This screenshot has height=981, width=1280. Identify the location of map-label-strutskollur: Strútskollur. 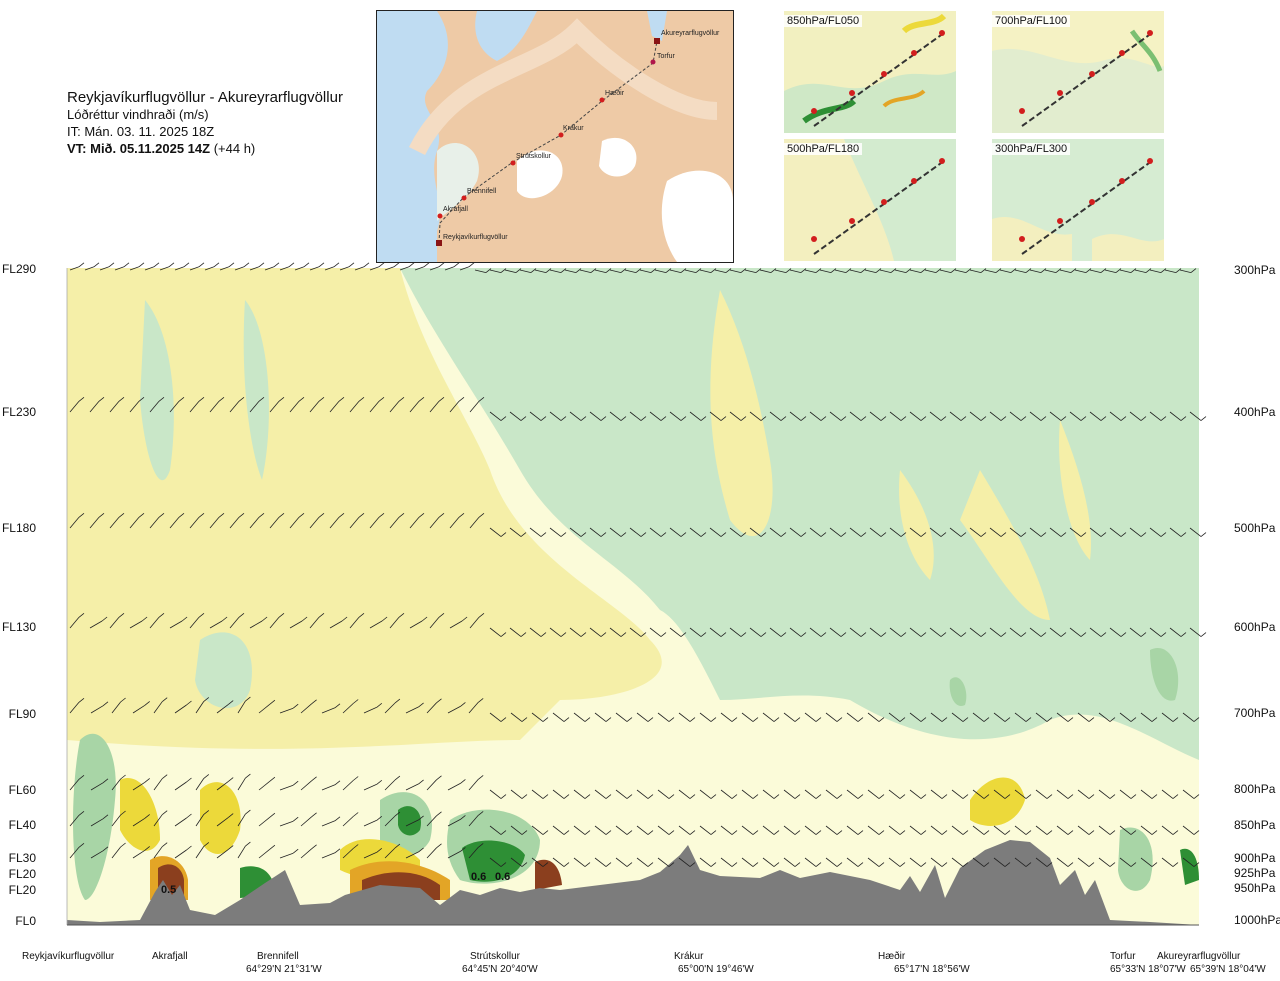
(534, 156).